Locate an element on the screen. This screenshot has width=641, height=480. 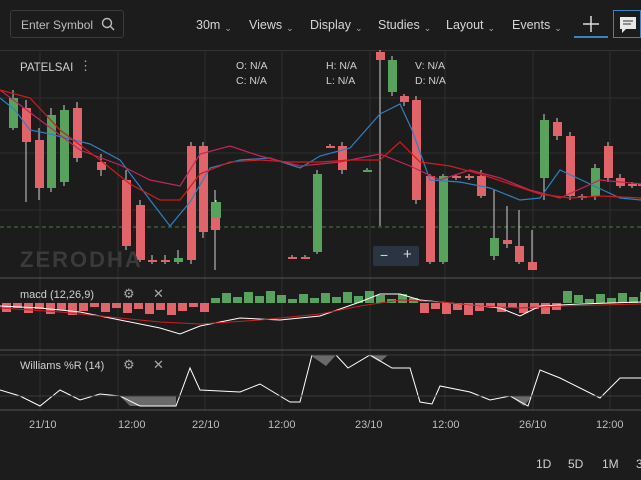
display-menu: Display ⌄ is located at coordinates (336, 25).